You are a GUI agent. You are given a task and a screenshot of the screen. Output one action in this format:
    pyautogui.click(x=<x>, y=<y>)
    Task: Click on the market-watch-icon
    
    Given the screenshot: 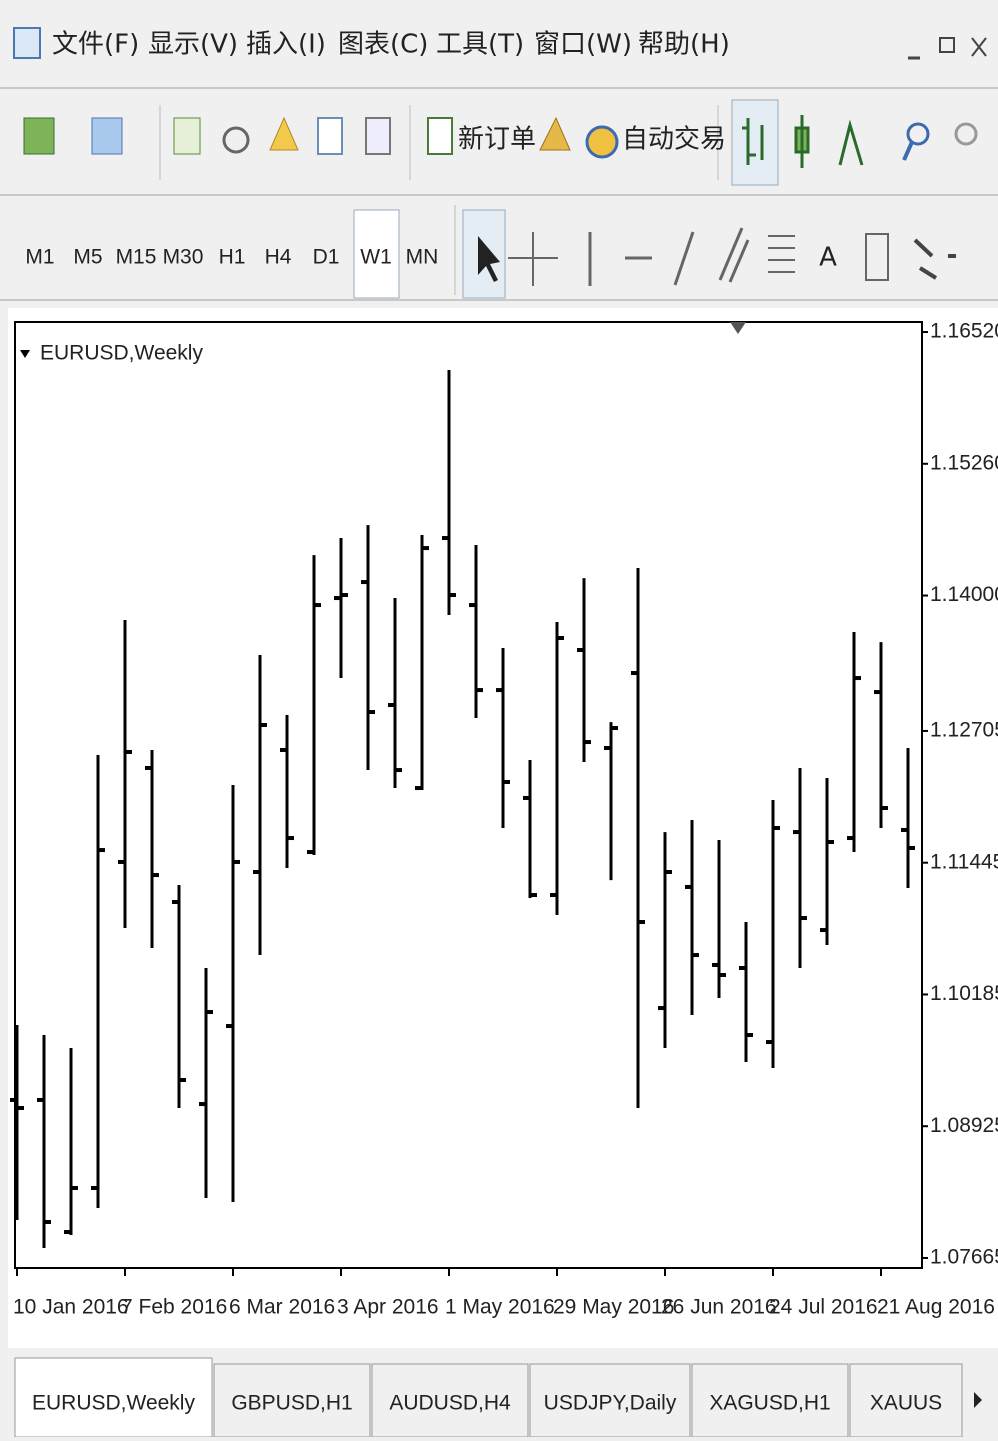 What is the action you would take?
    pyautogui.click(x=187, y=136)
    